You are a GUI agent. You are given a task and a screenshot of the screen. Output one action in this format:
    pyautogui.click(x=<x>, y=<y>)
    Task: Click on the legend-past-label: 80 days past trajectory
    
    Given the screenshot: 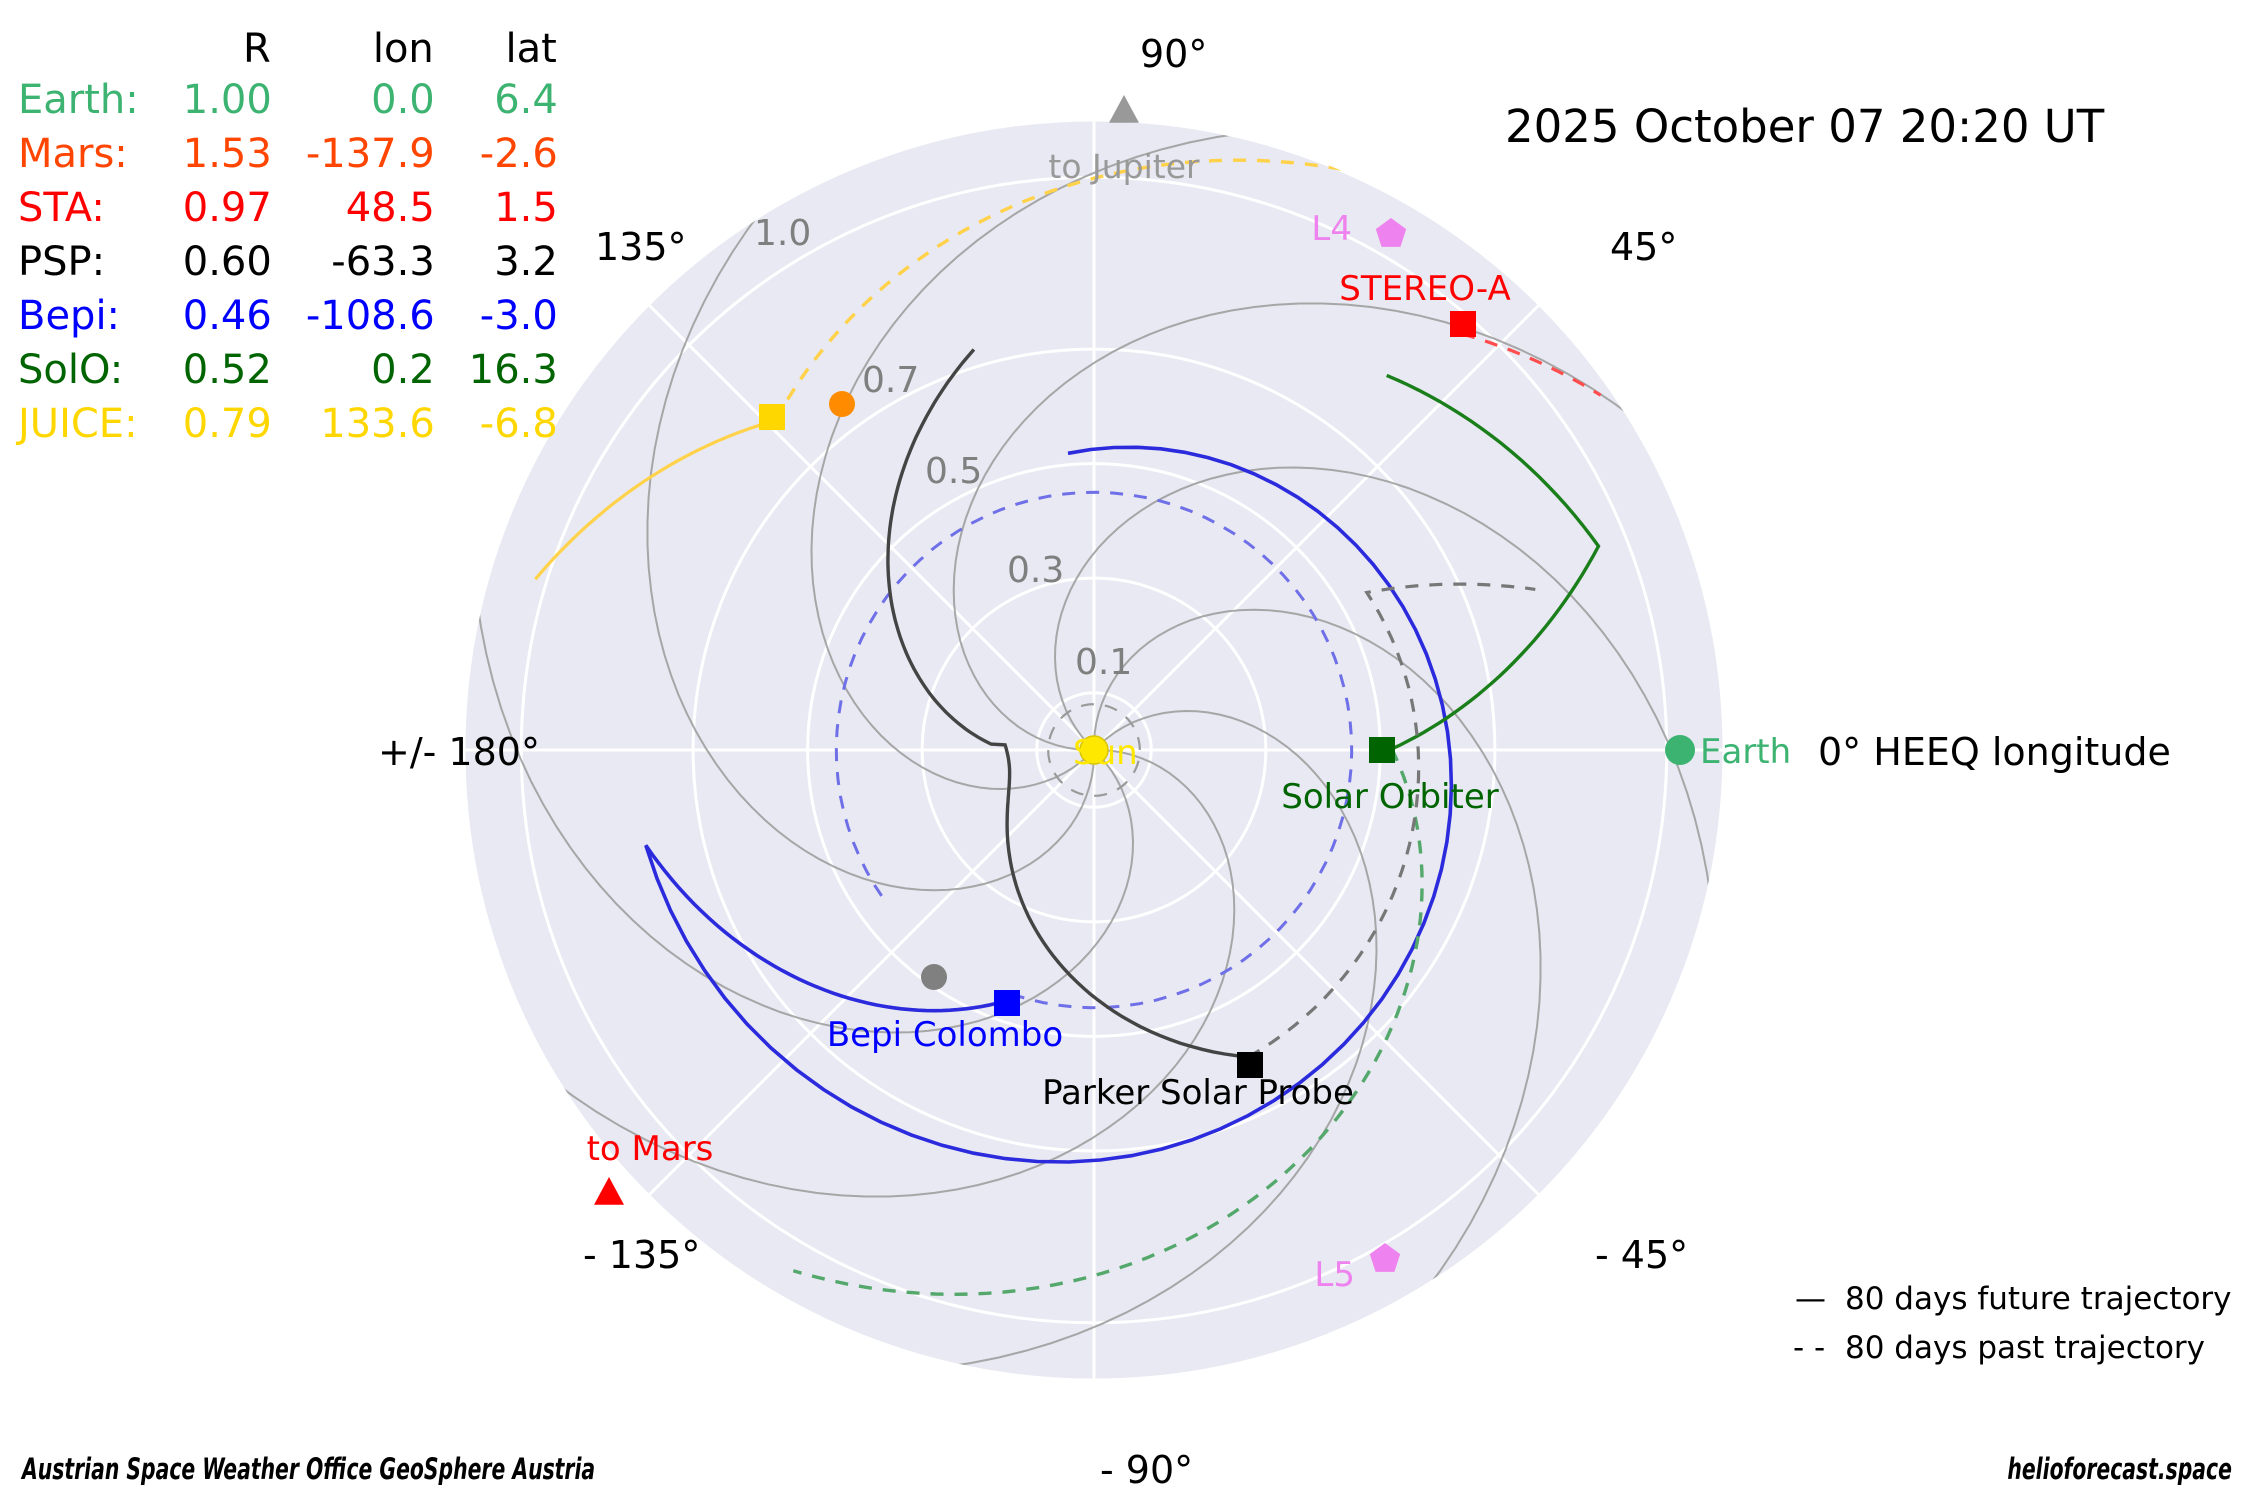 What is the action you would take?
    pyautogui.click(x=2025, y=1348)
    